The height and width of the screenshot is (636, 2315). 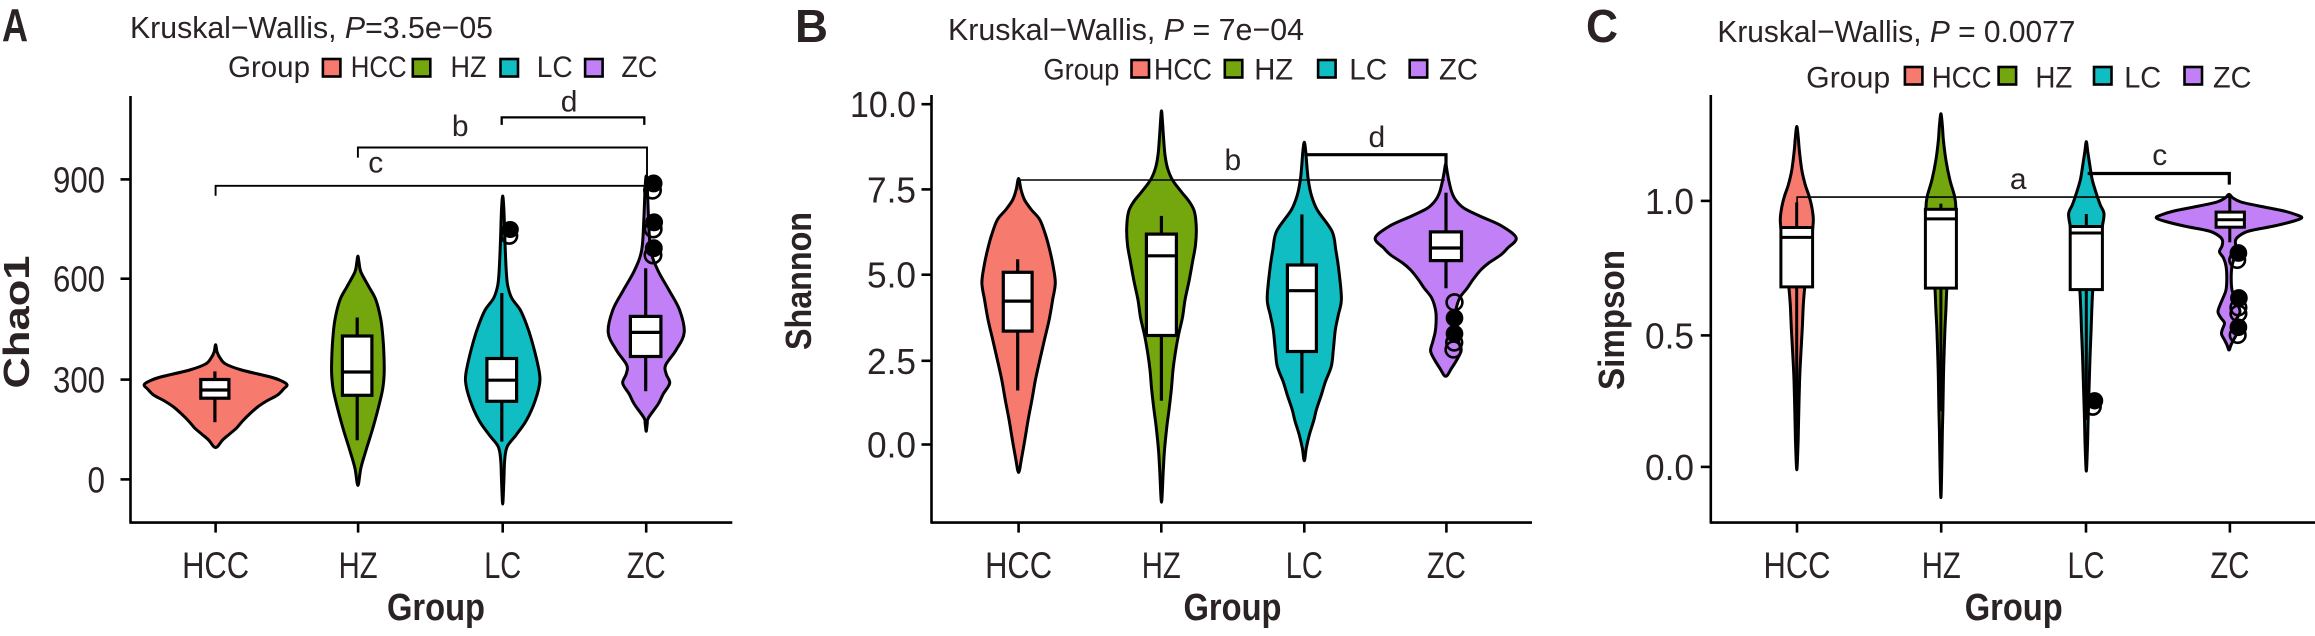 I want to click on svg-text: 7.5, so click(x=891, y=189).